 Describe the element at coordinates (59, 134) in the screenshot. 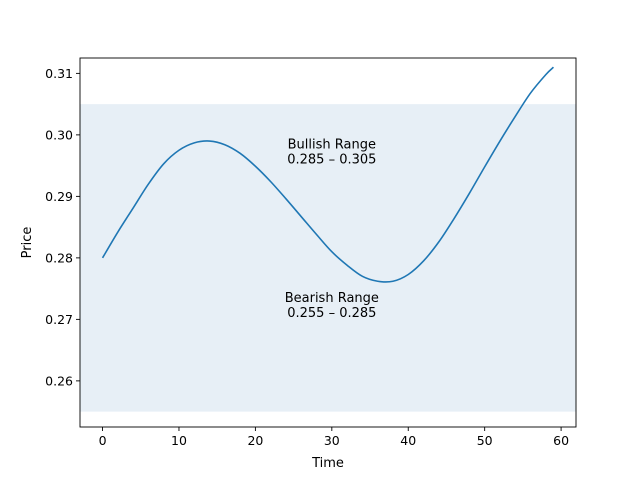

I see `y-tick-label: 0.30` at that location.